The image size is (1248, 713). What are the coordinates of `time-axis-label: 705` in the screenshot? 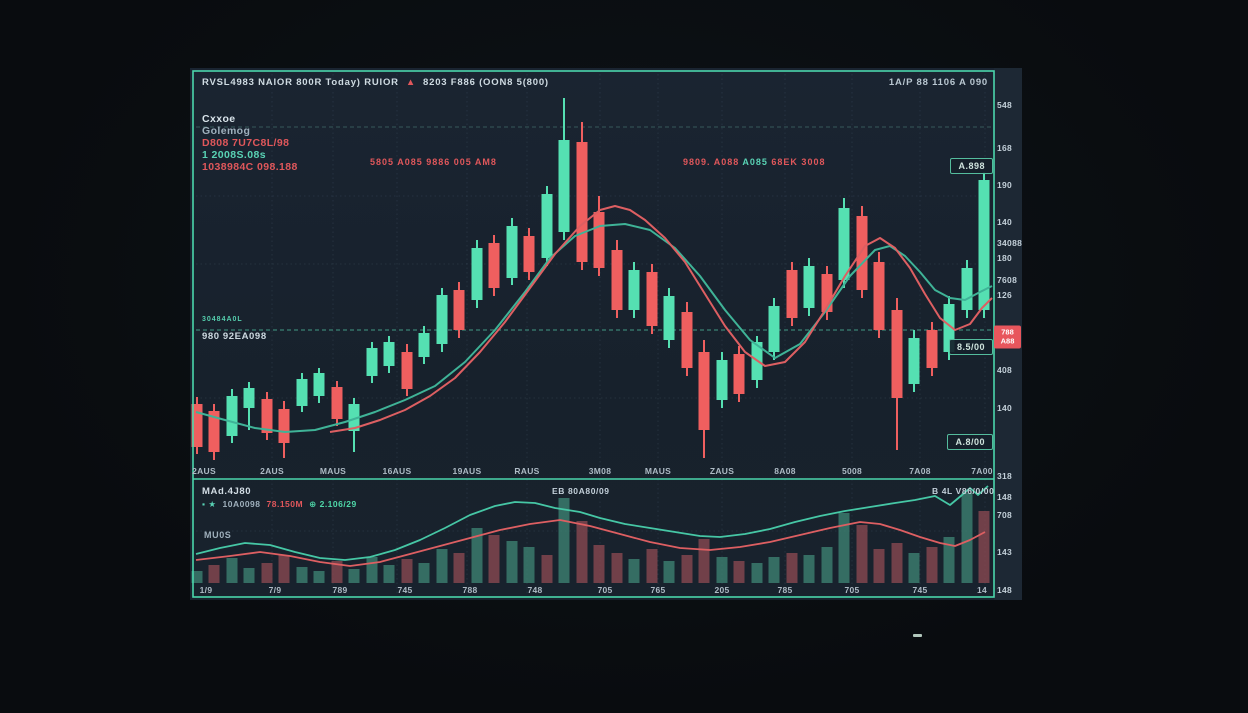 It's located at (852, 590).